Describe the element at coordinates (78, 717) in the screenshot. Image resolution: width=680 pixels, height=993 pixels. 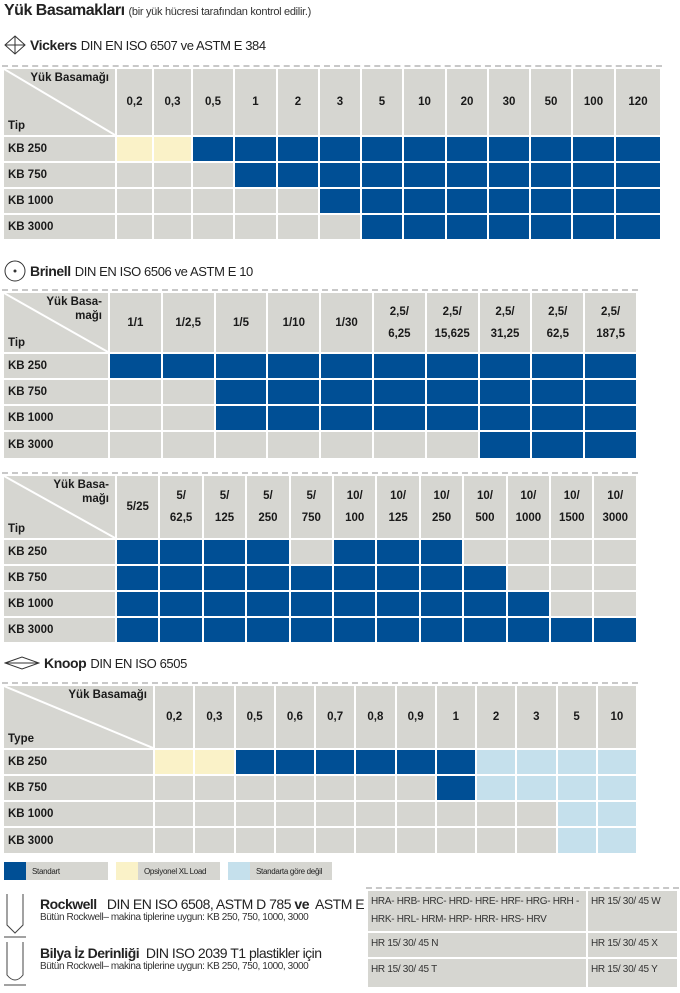
I see `corner-header: Yük Basamağı Type` at that location.